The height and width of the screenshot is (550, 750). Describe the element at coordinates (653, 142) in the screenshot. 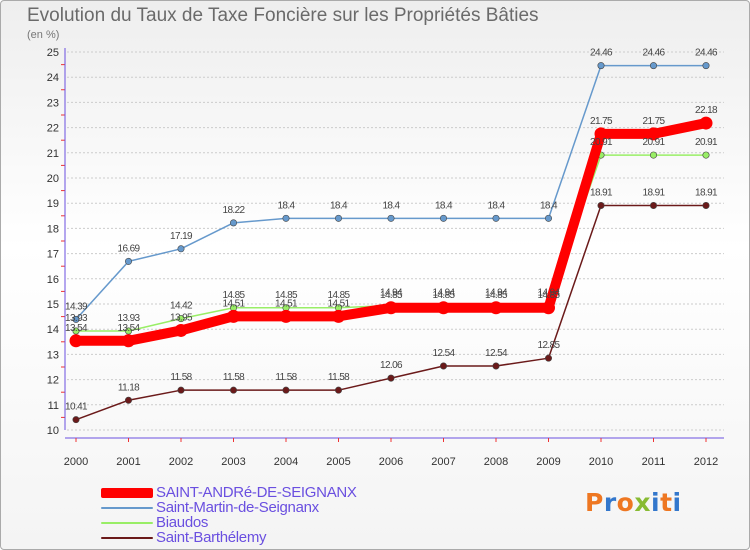

I see `series-biaudos-data-label: 20.91` at that location.